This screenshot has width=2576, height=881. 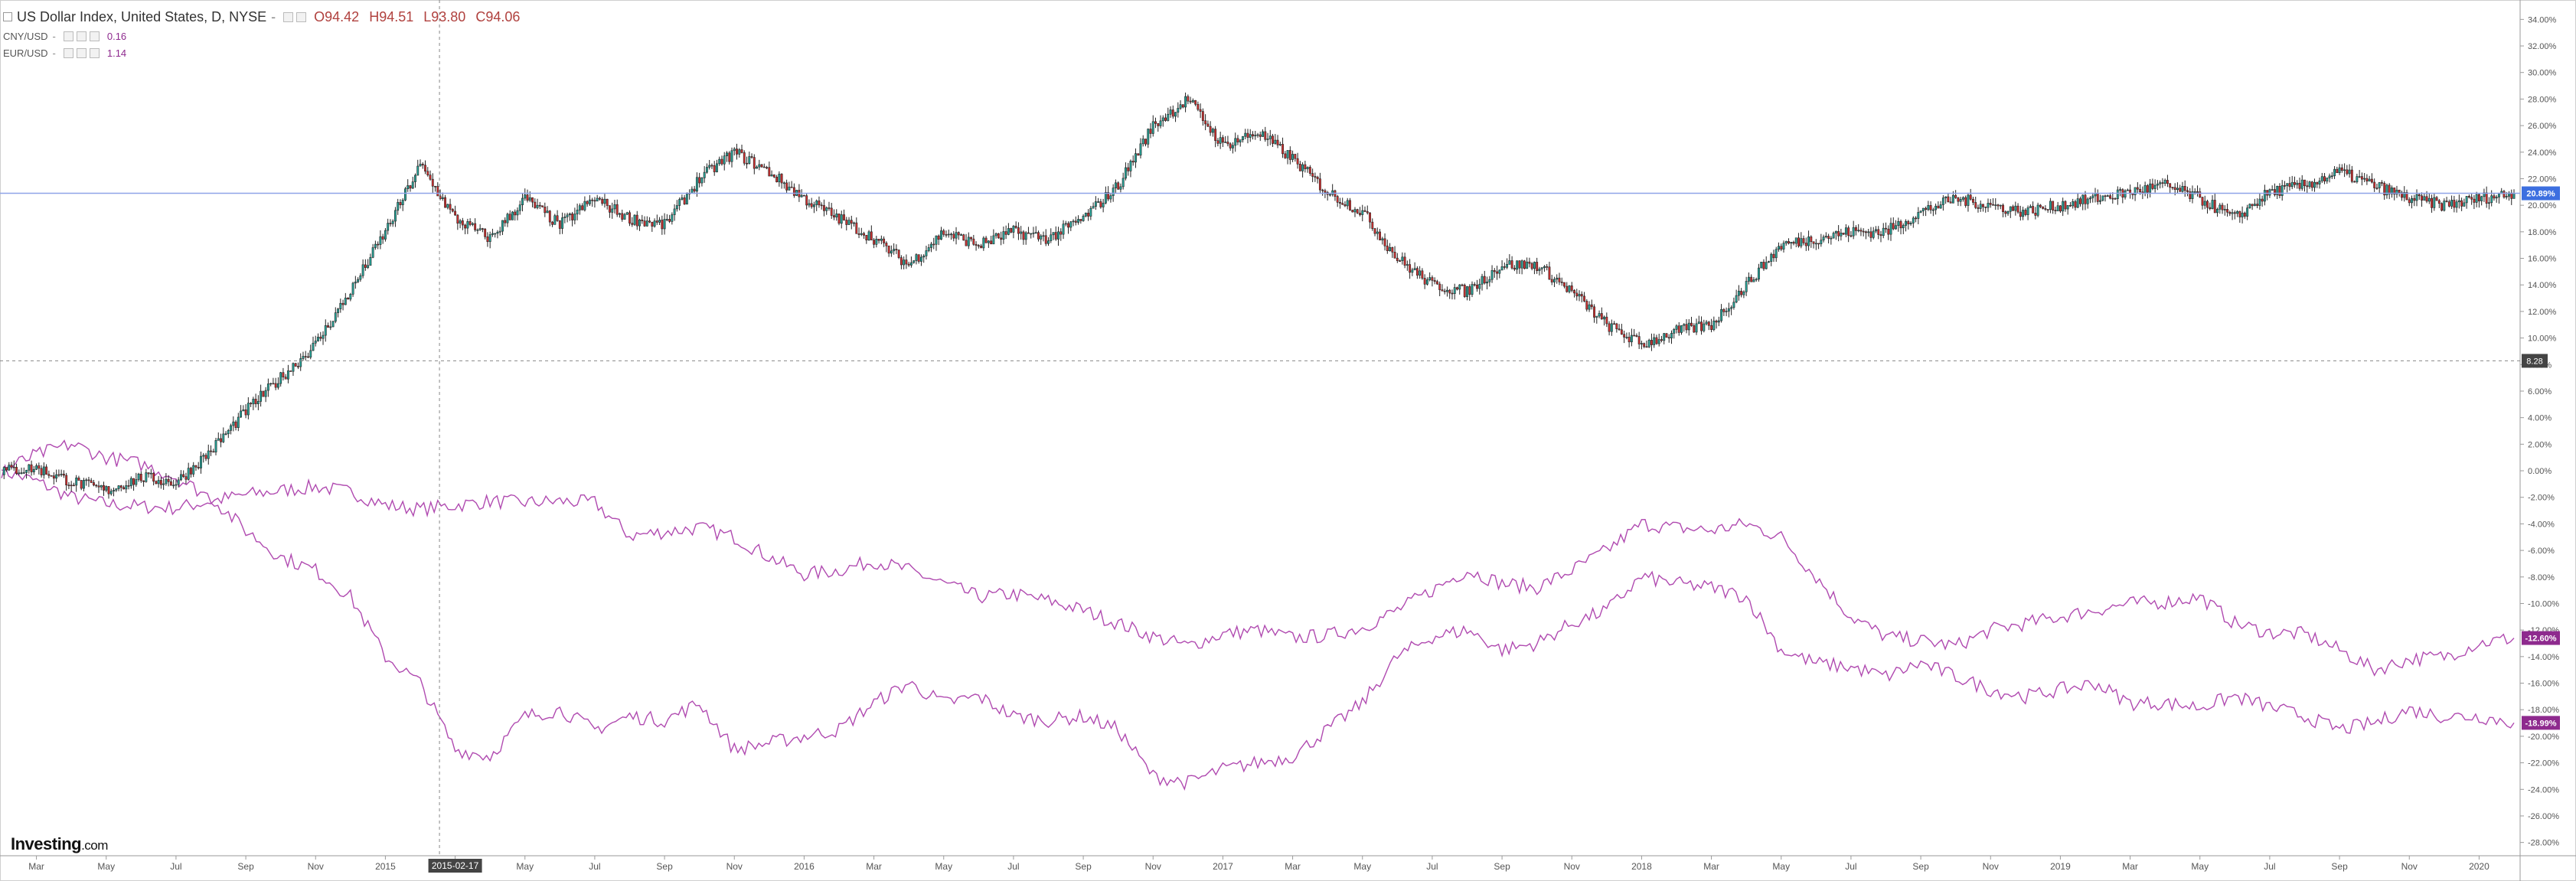 What do you see at coordinates (54, 53) in the screenshot?
I see `eur-menu-dash-icon: -` at bounding box center [54, 53].